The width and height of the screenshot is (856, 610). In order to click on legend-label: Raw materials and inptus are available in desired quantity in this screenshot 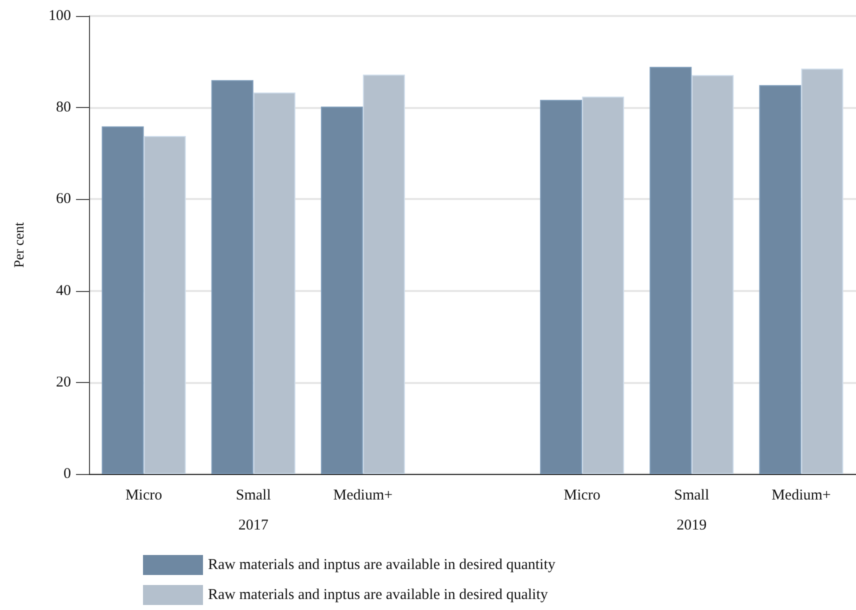, I will do `click(382, 565)`.